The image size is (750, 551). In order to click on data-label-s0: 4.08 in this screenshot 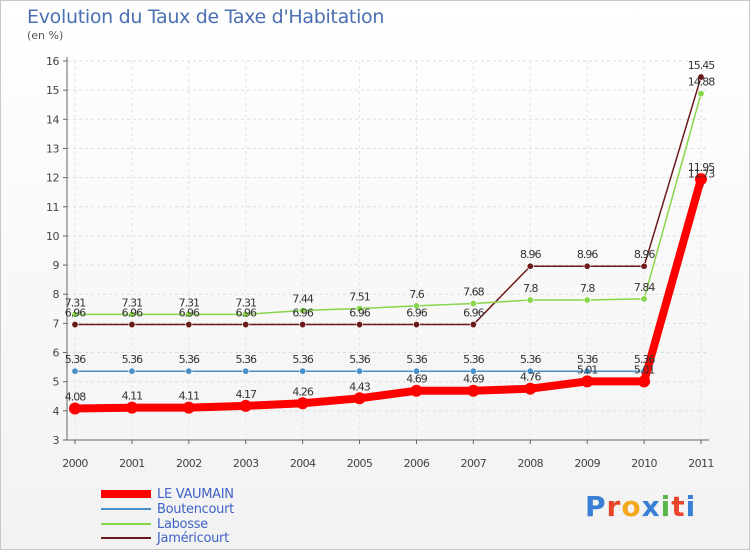, I will do `click(75, 397)`.